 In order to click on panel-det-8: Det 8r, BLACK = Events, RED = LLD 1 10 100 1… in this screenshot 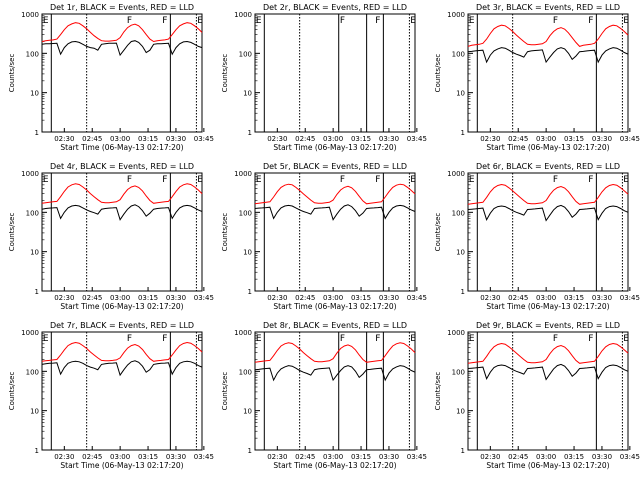, I will do `click(324, 395)`.